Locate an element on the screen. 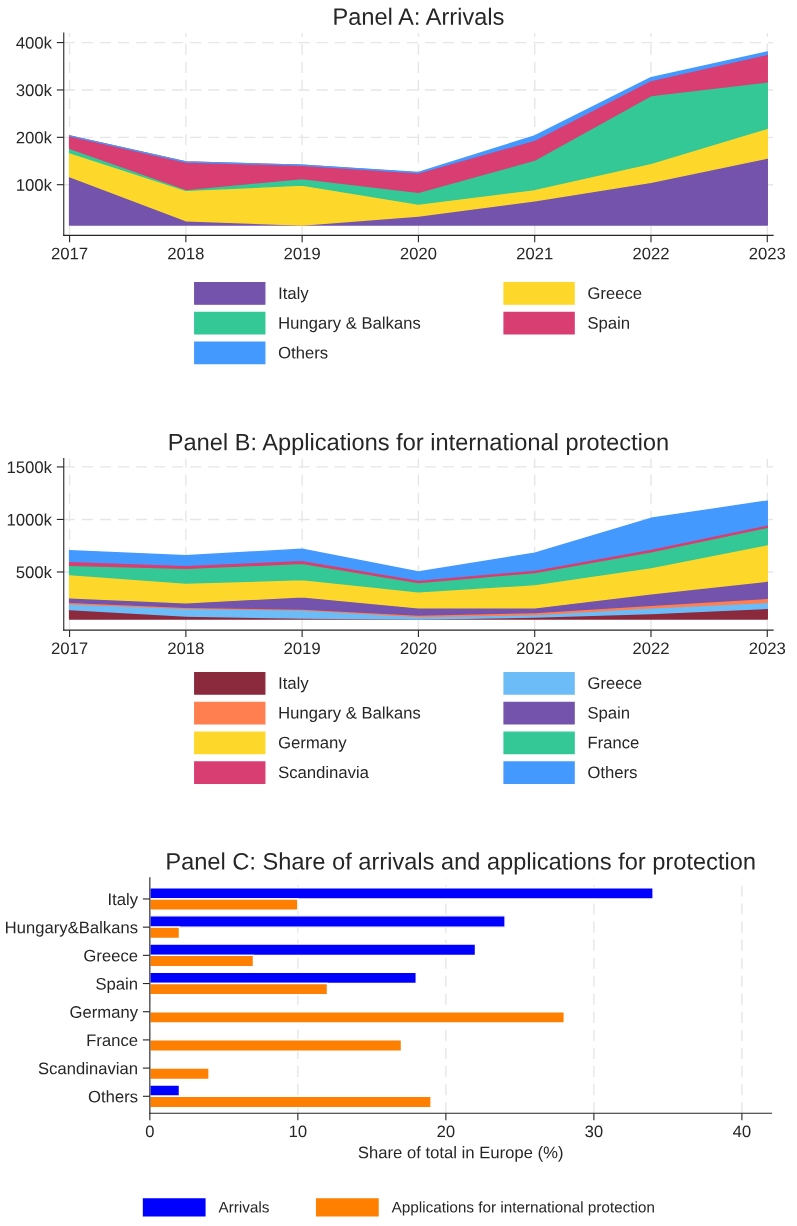  x-axis-title: Share of total in Europe (%) is located at coordinates (460, 1154).